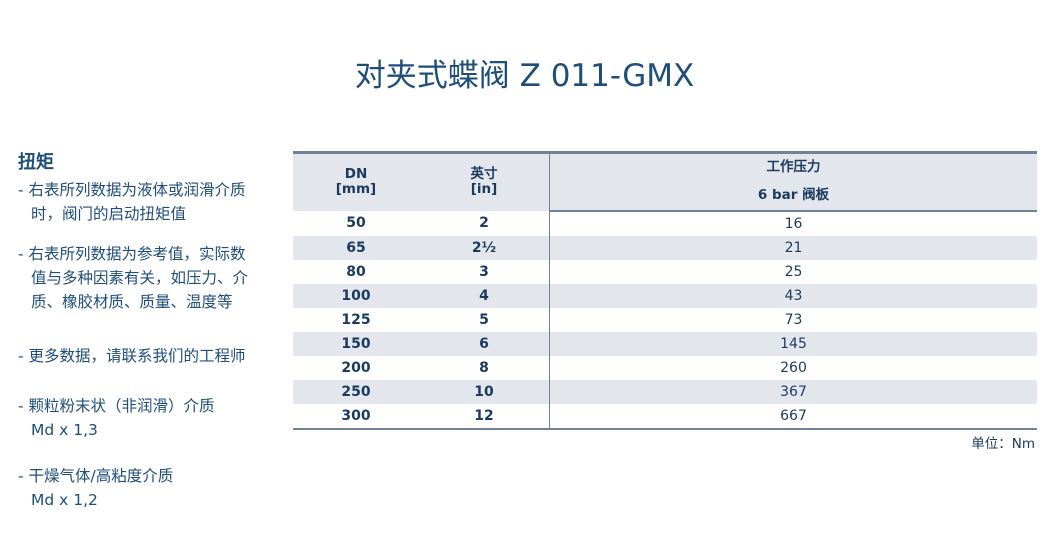  I want to click on table-row: 150 6 145, so click(665, 343).